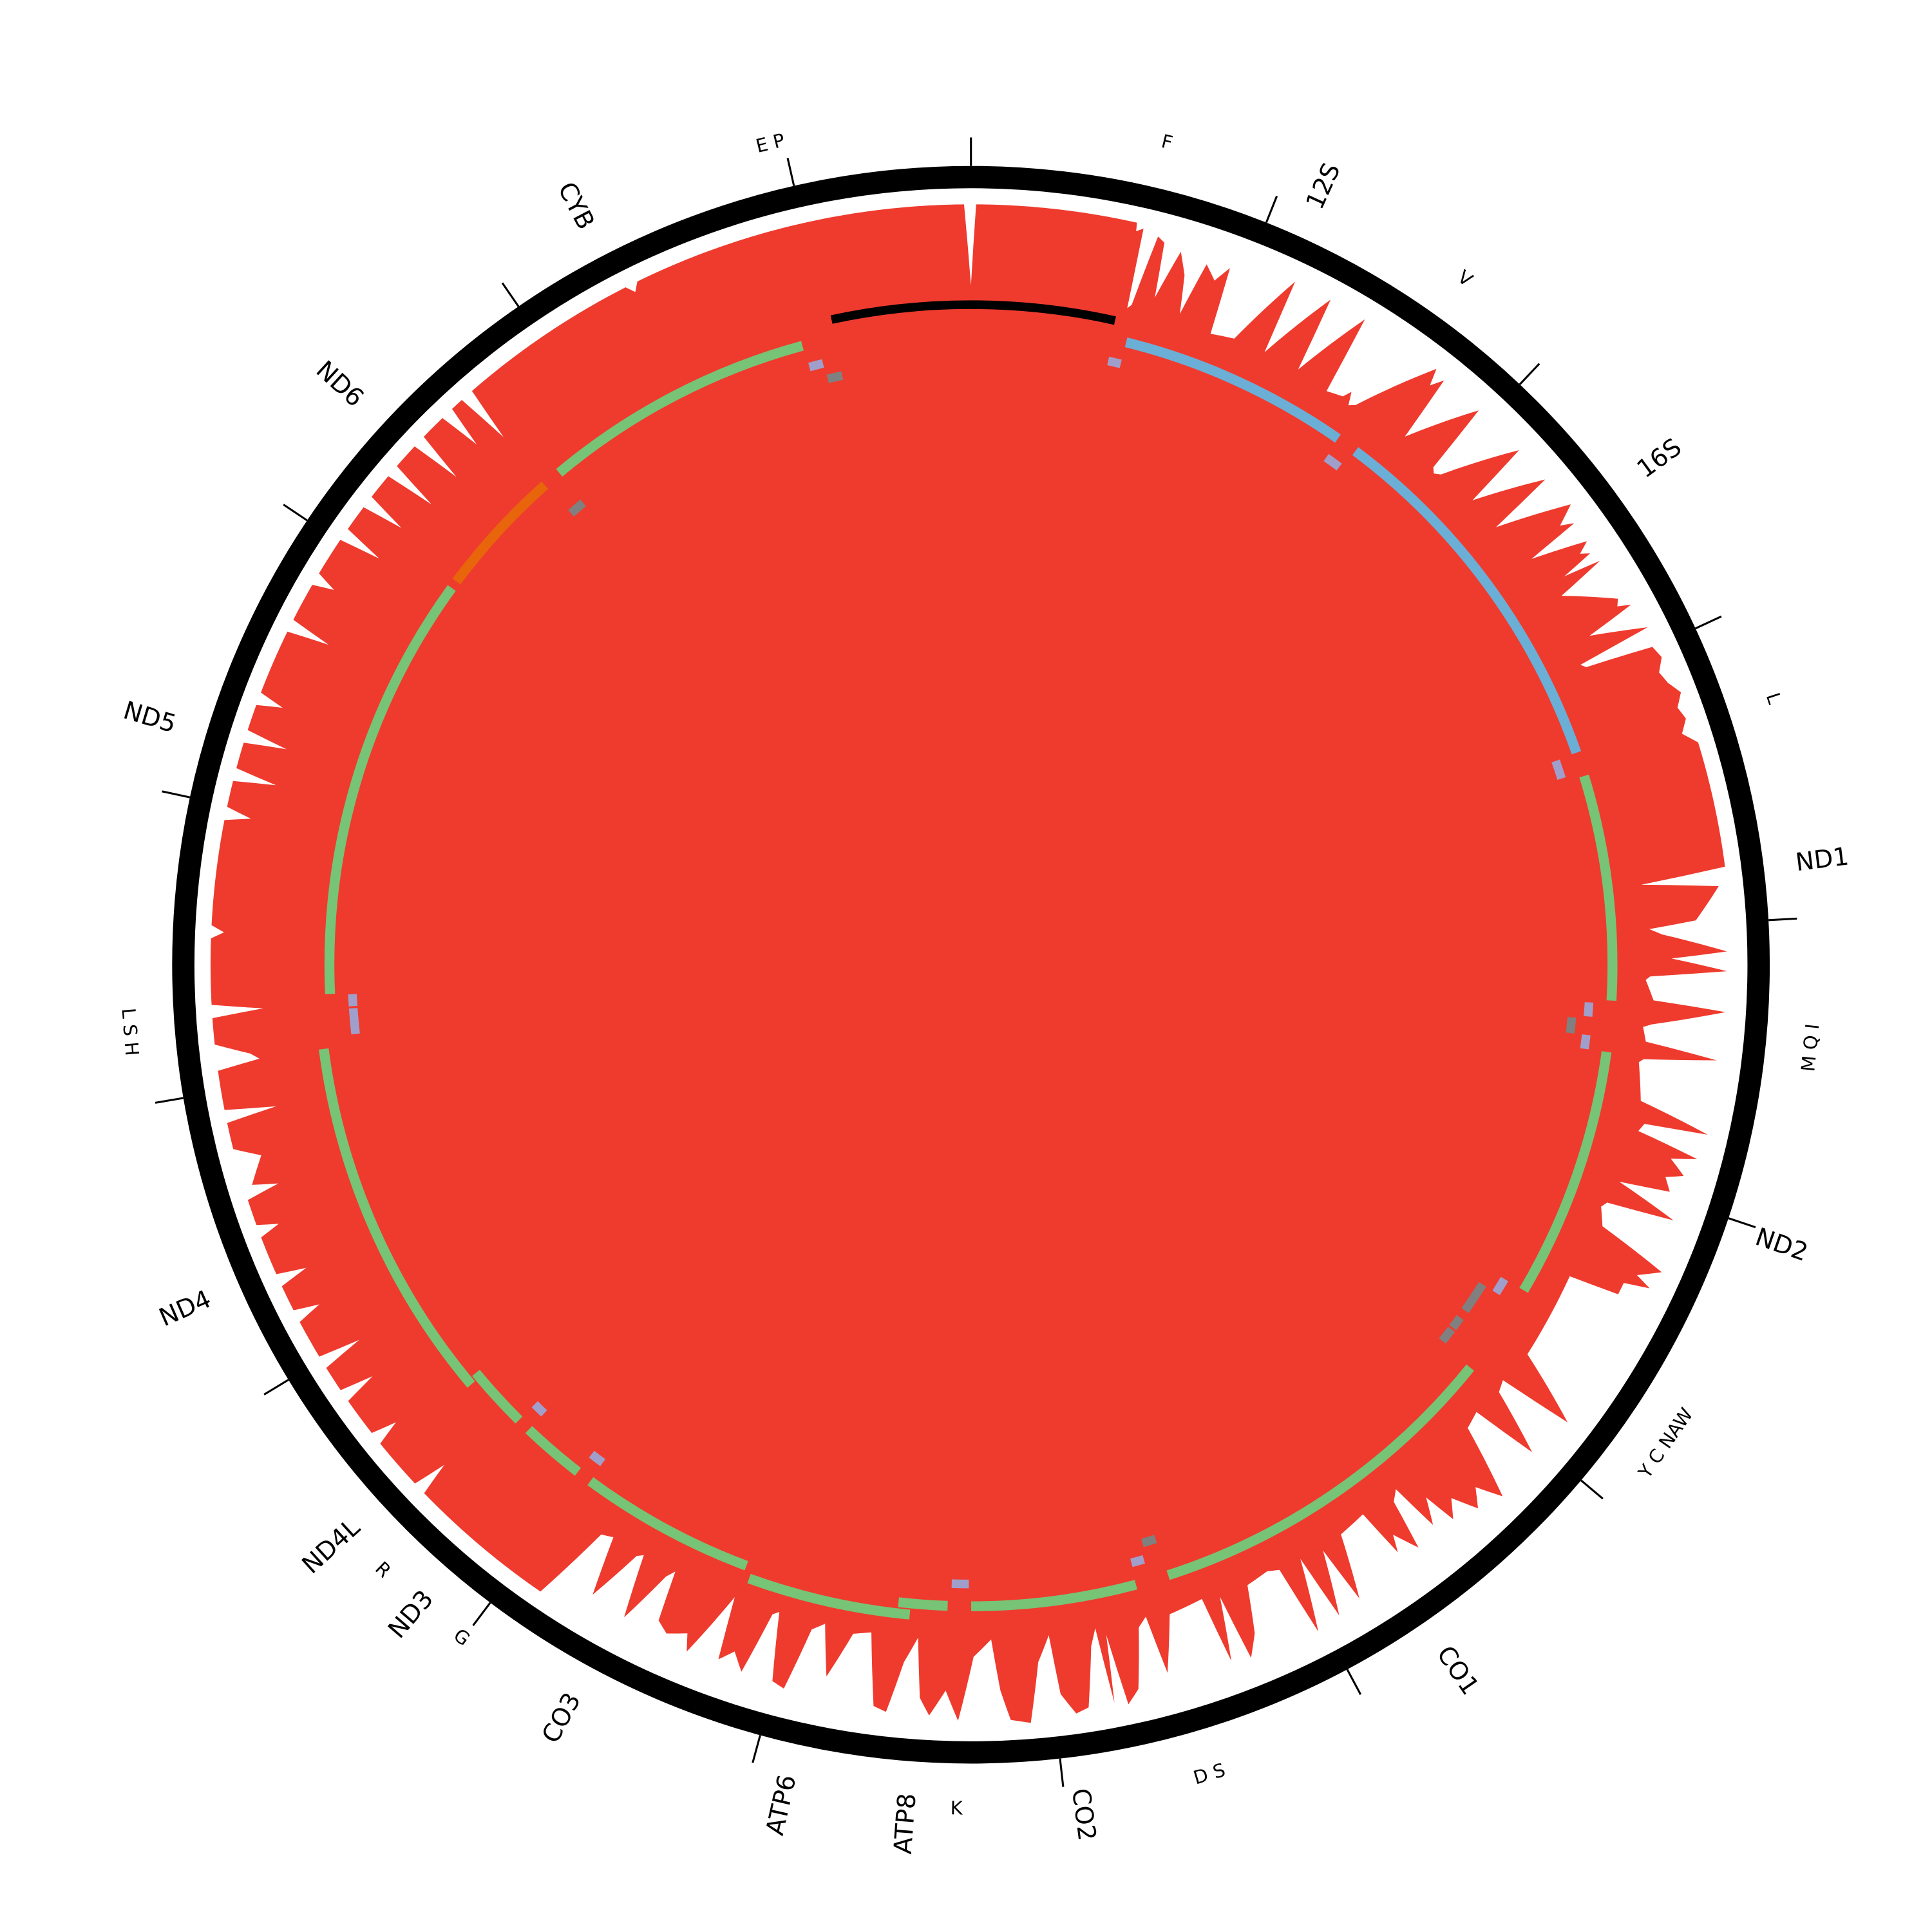 This screenshot has height=1932, width=1932. I want to click on gene-label-nd2: ND2, so click(1782, 1244).